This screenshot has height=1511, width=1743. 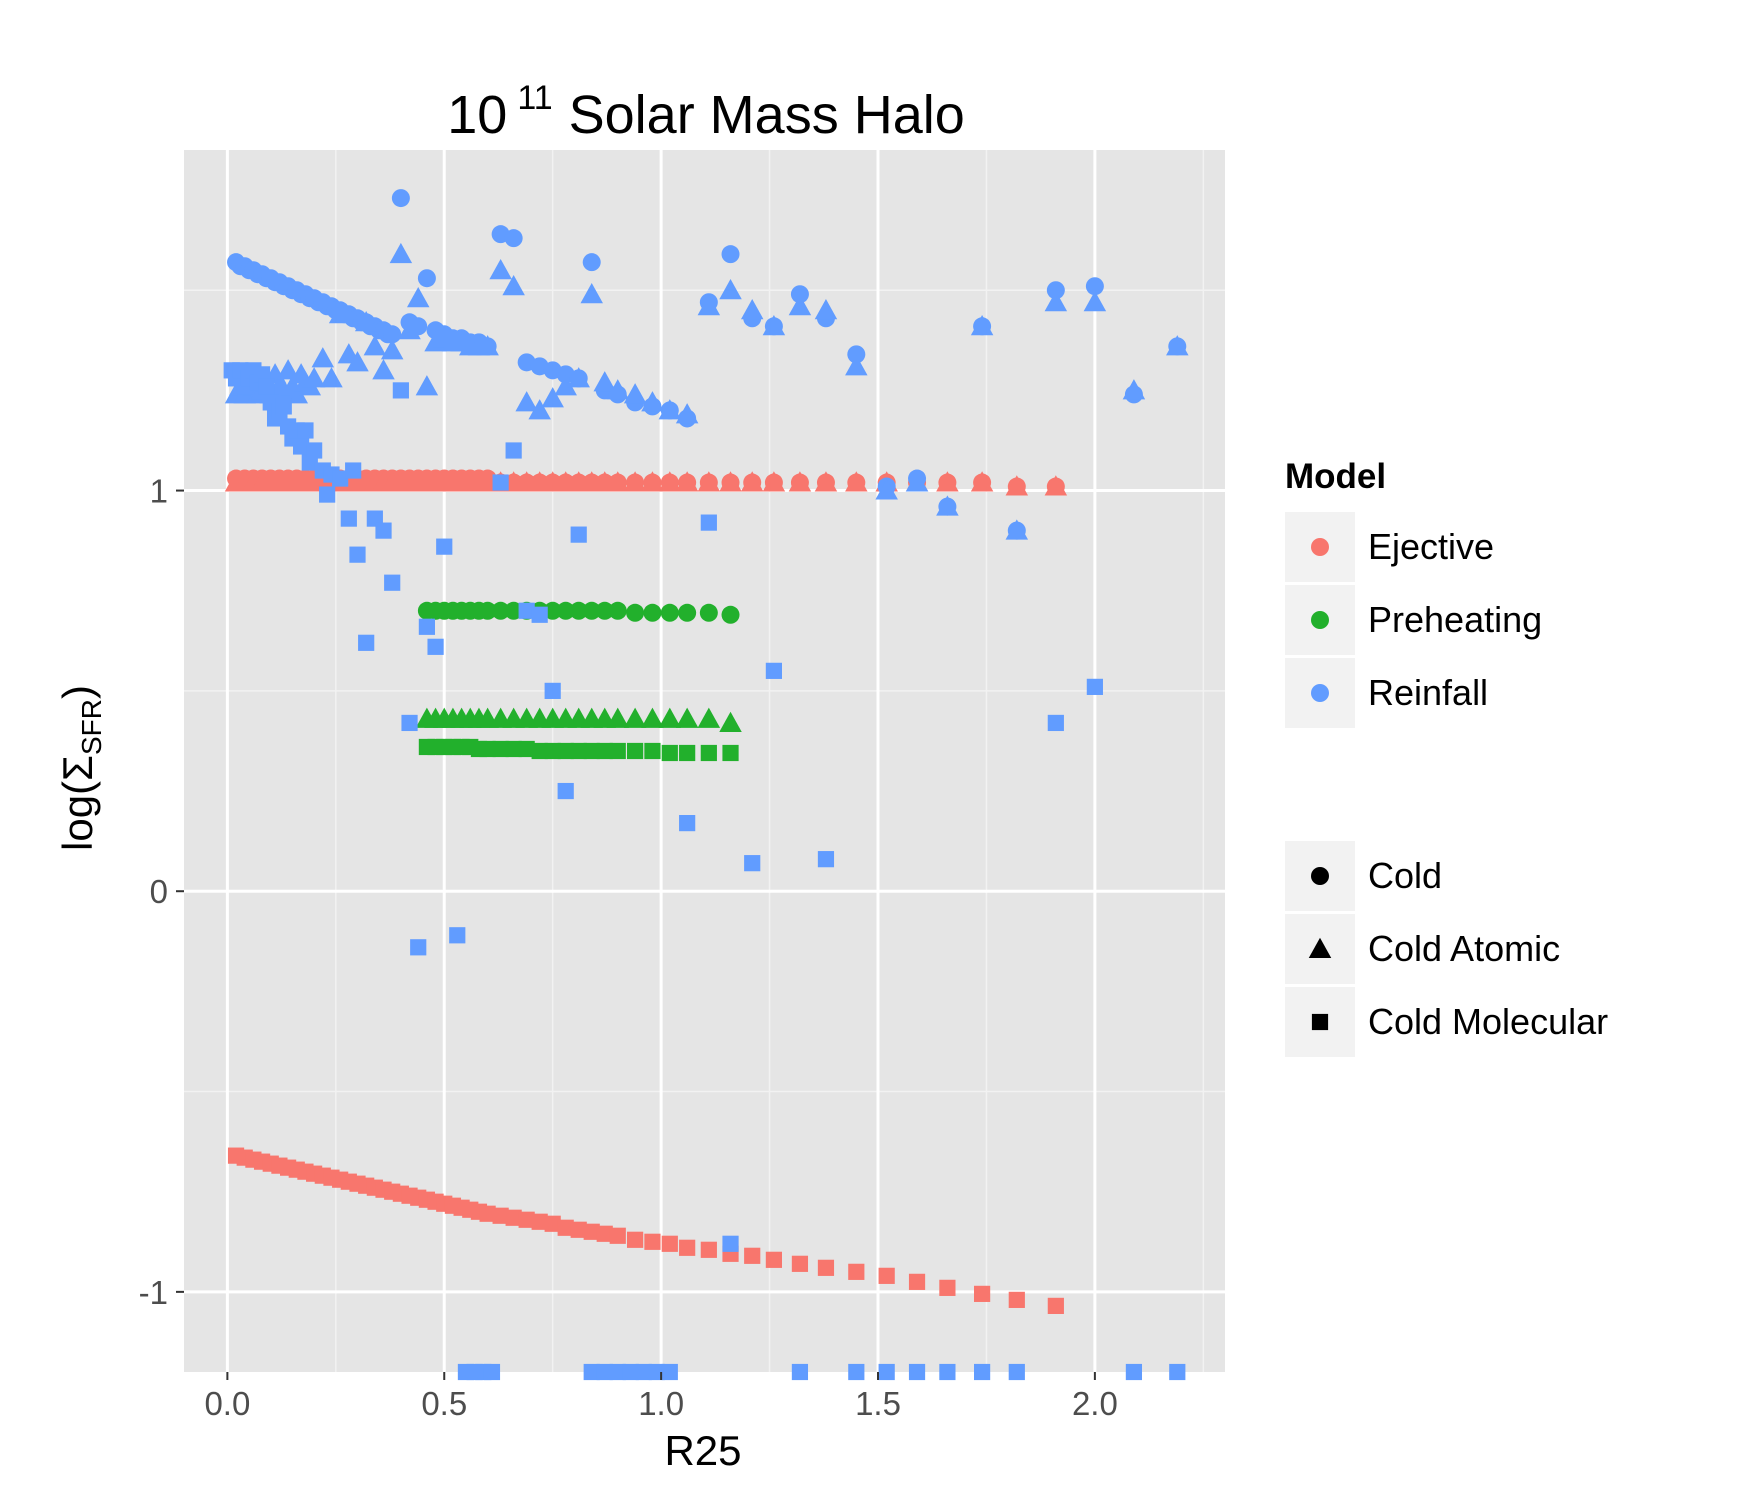 What do you see at coordinates (1464, 948) in the screenshot?
I see `legend-label: Cold Atomic` at bounding box center [1464, 948].